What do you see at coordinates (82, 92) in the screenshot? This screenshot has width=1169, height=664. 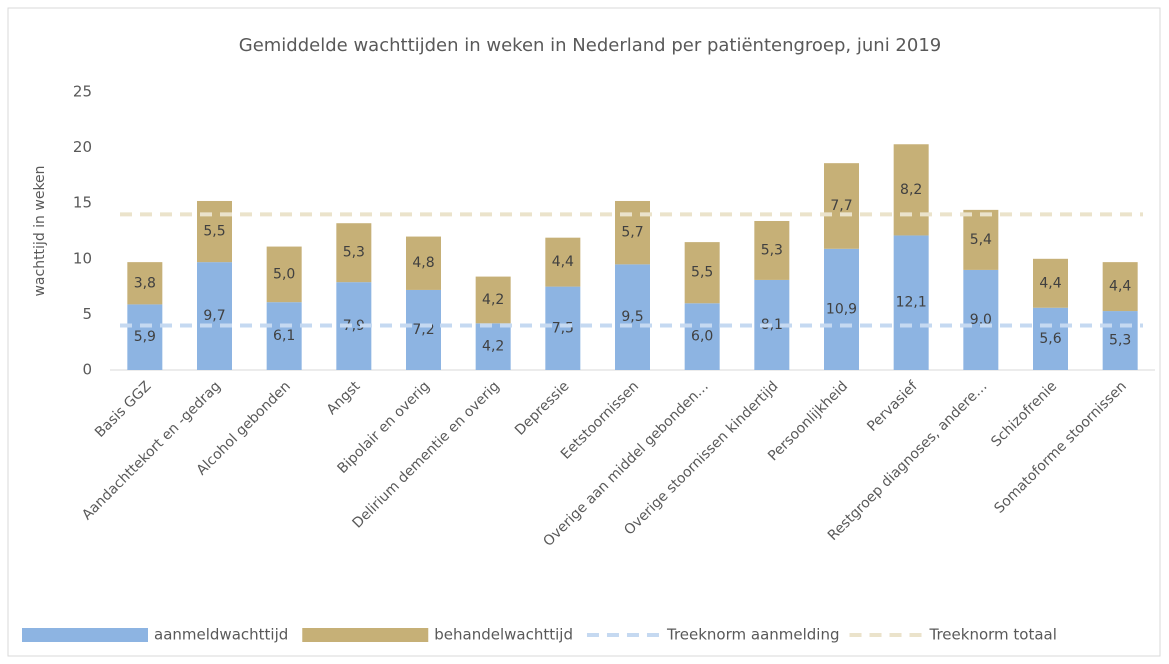 I see `y-tick-label: 25` at bounding box center [82, 92].